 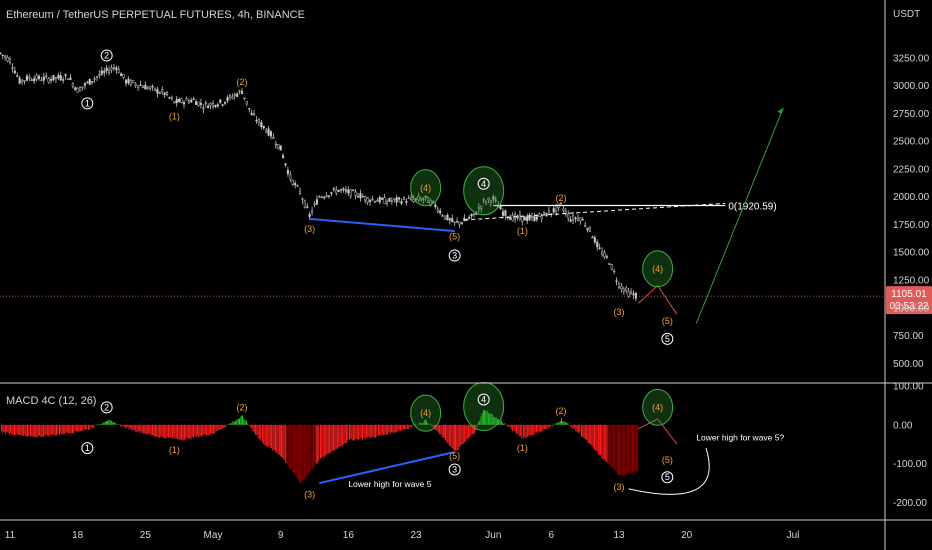 I want to click on macd-curved-arrow, so click(x=669, y=471).